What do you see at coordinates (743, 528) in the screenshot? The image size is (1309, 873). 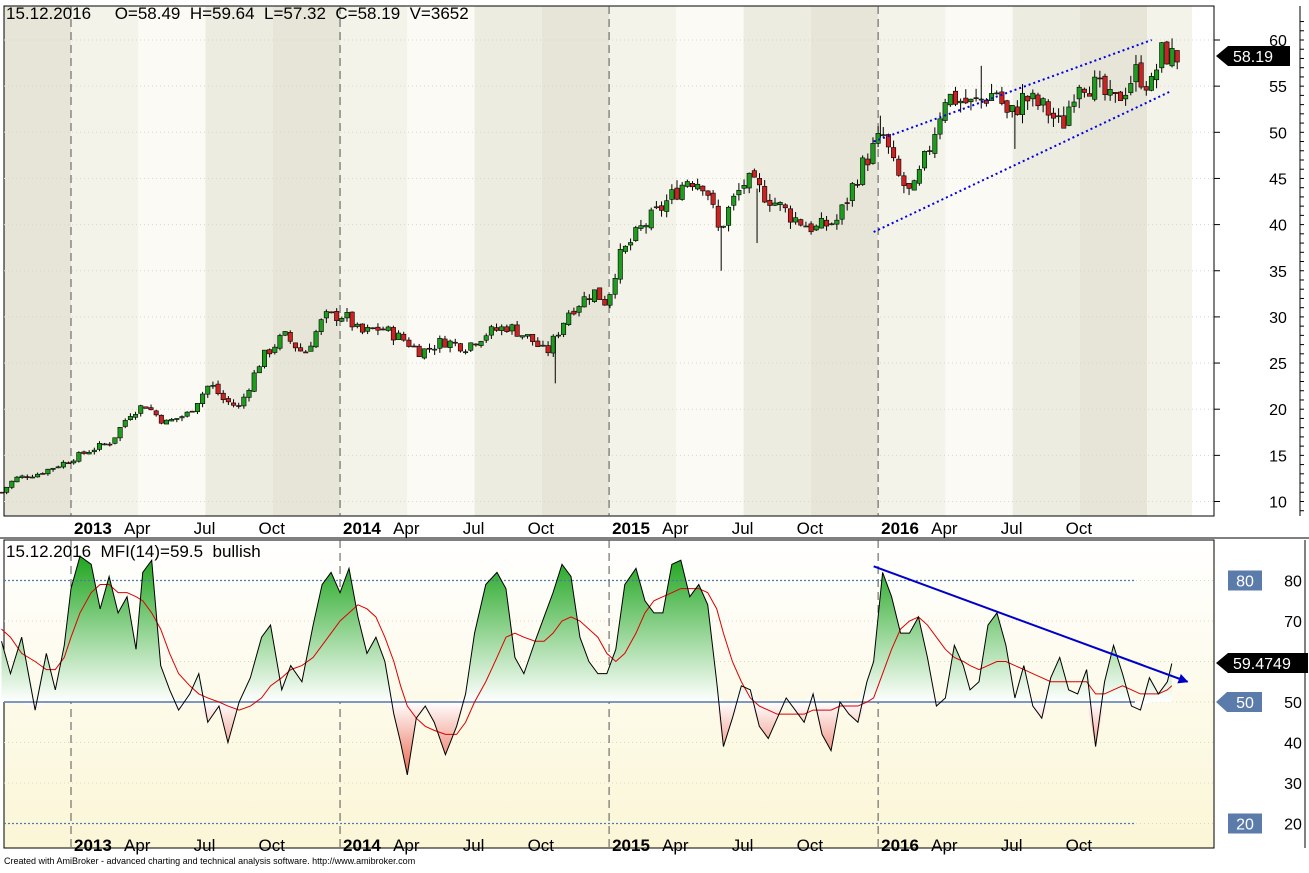 I see `x-tick-label: Jul` at bounding box center [743, 528].